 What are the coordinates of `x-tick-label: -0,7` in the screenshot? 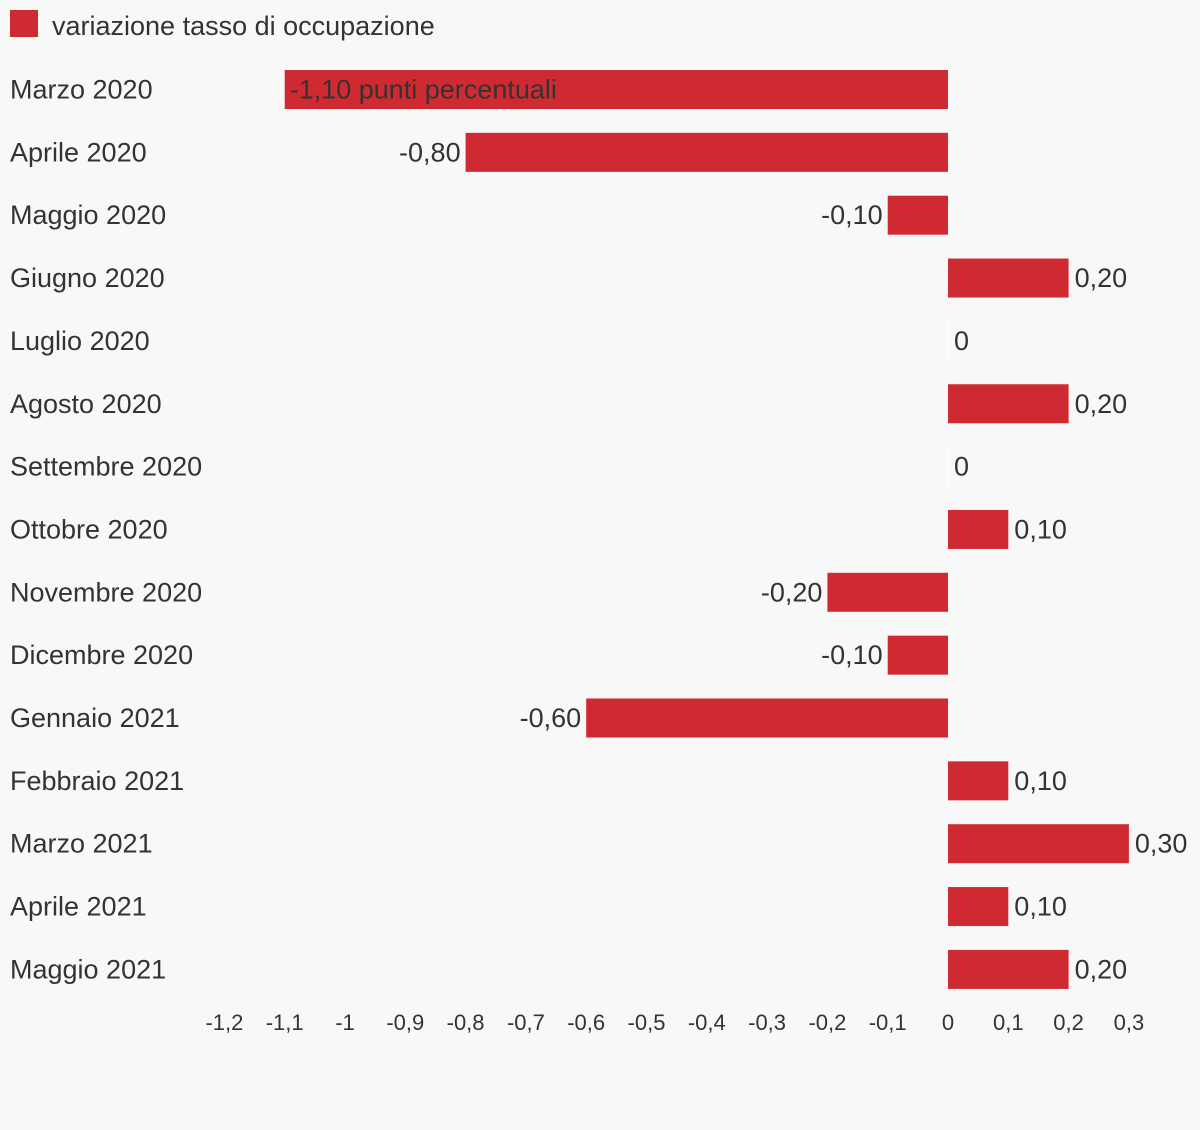 It's located at (526, 1022).